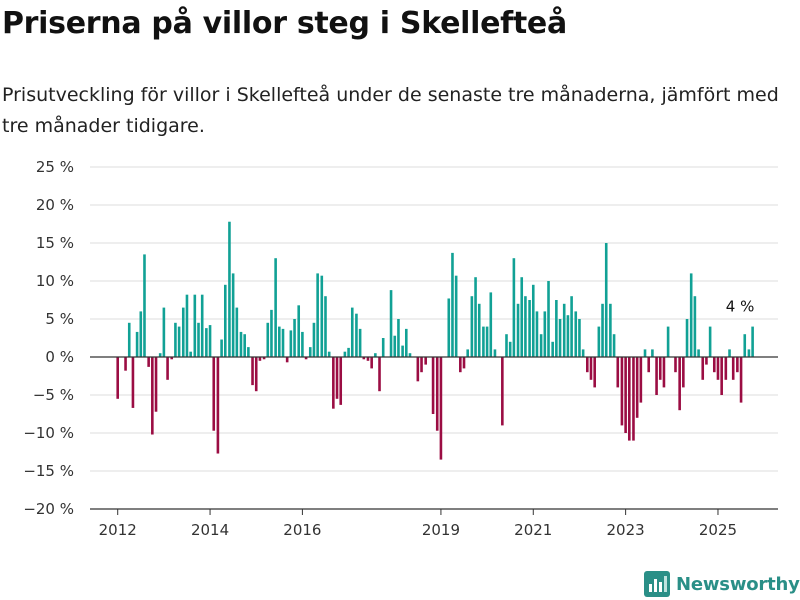 The height and width of the screenshot is (600, 800). Describe the element at coordinates (302, 530) in the screenshot. I see `x-tick-label: 2016` at that location.